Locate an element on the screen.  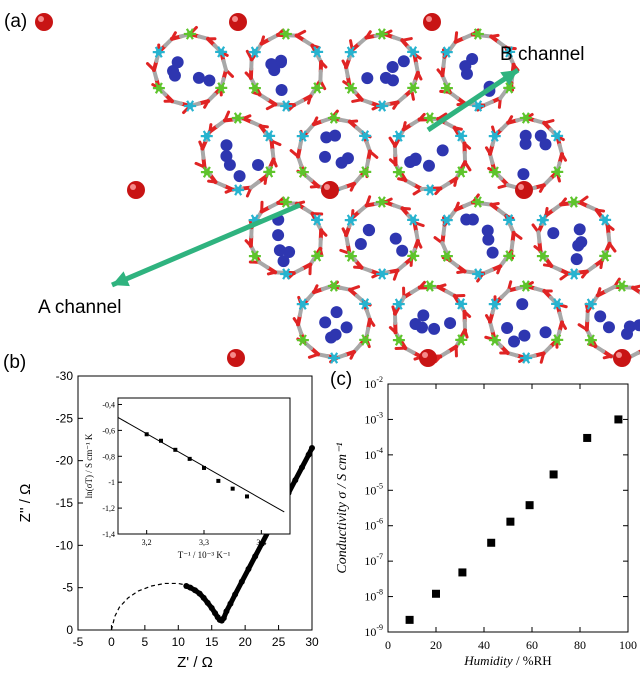
x-tick-label: 15 is located at coordinates (212, 642).